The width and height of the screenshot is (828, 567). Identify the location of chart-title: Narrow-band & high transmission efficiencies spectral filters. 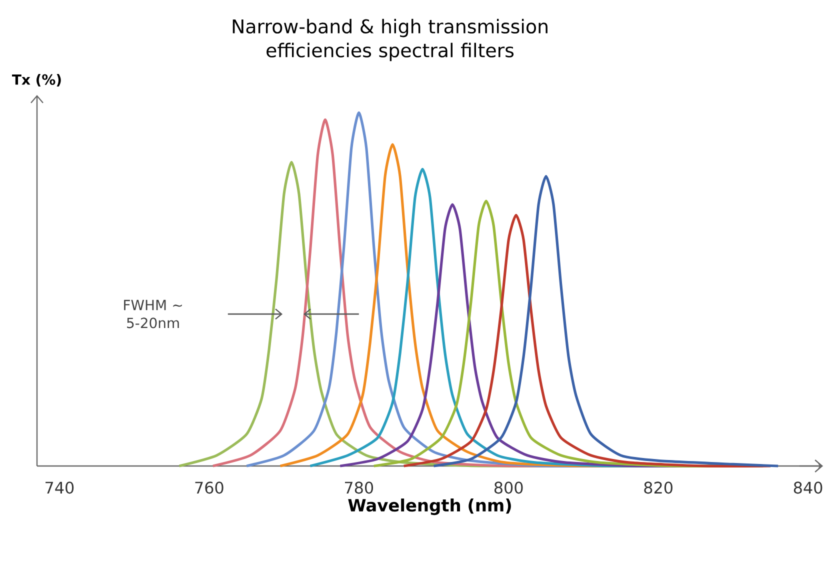
(390, 40).